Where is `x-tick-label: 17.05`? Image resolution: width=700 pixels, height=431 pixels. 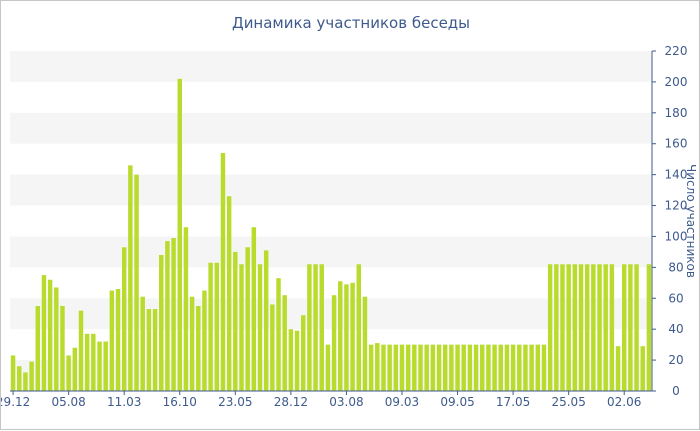 x-tick-label: 17.05 is located at coordinates (513, 402).